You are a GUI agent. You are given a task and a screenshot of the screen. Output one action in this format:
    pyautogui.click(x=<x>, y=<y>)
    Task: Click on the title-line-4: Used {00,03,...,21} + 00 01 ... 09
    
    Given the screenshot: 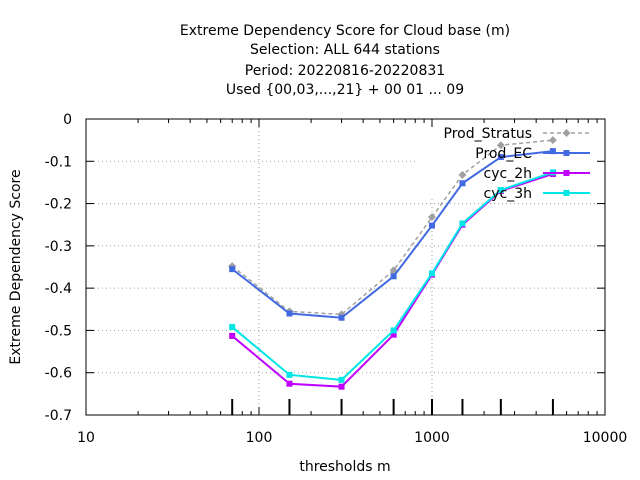 What is the action you would take?
    pyautogui.click(x=345, y=90)
    